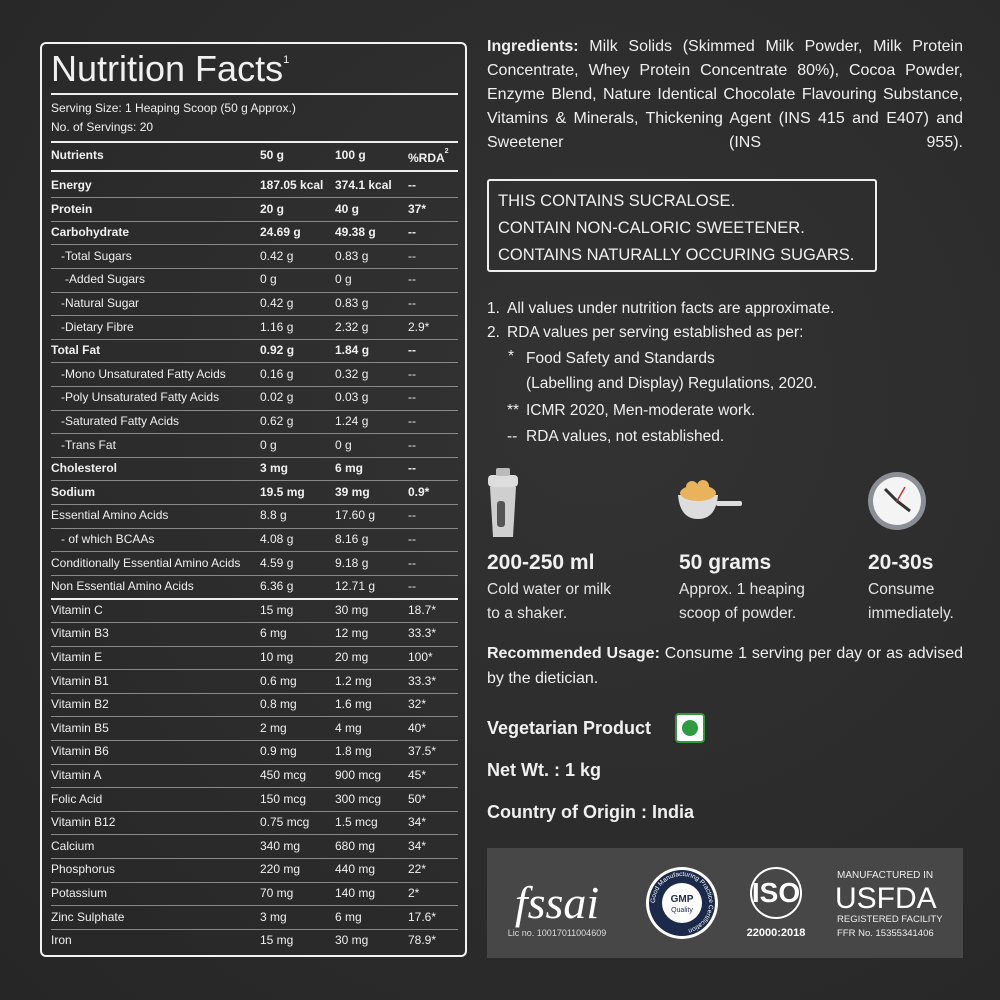 The width and height of the screenshot is (1000, 1000). I want to click on net-weight: Net Wt. : 1 kg, so click(544, 770).